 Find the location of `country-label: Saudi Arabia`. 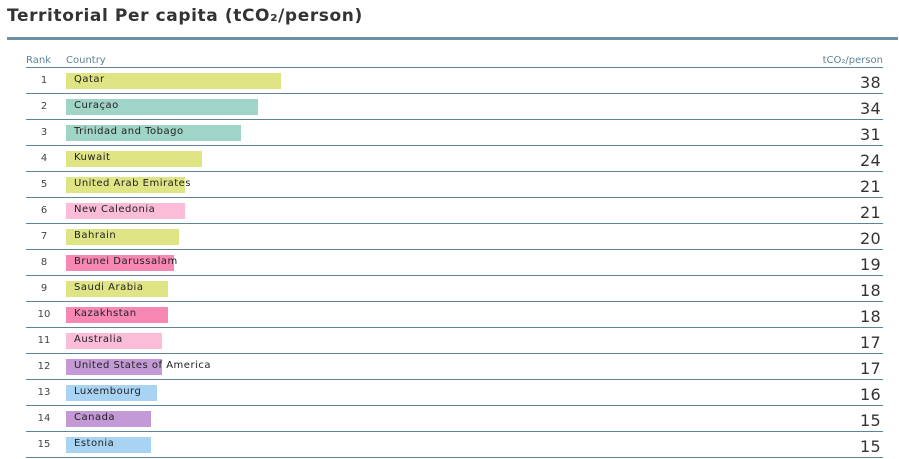

country-label: Saudi Arabia is located at coordinates (109, 287).